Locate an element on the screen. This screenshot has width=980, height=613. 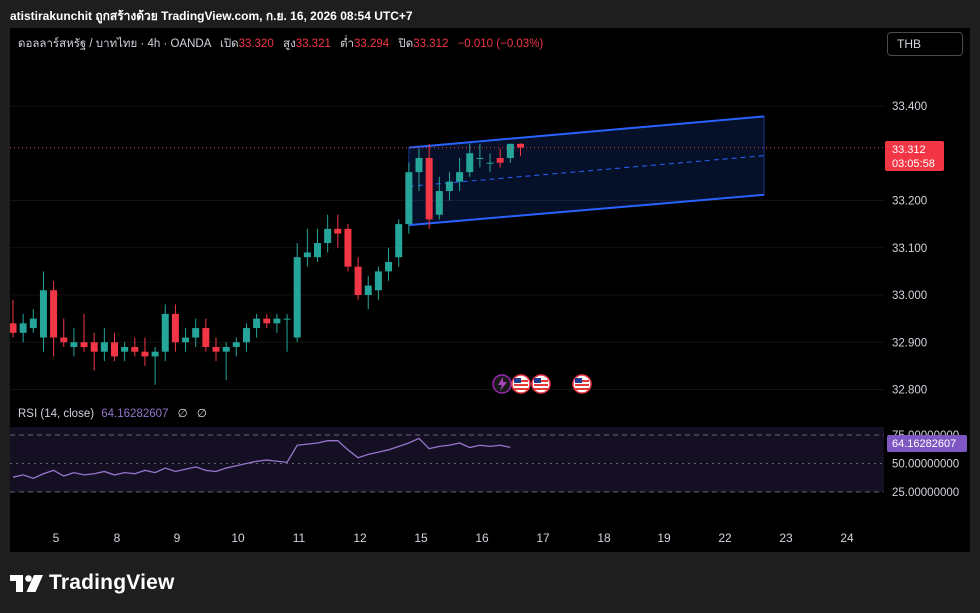
x-tick-label: 19 is located at coordinates (664, 538).